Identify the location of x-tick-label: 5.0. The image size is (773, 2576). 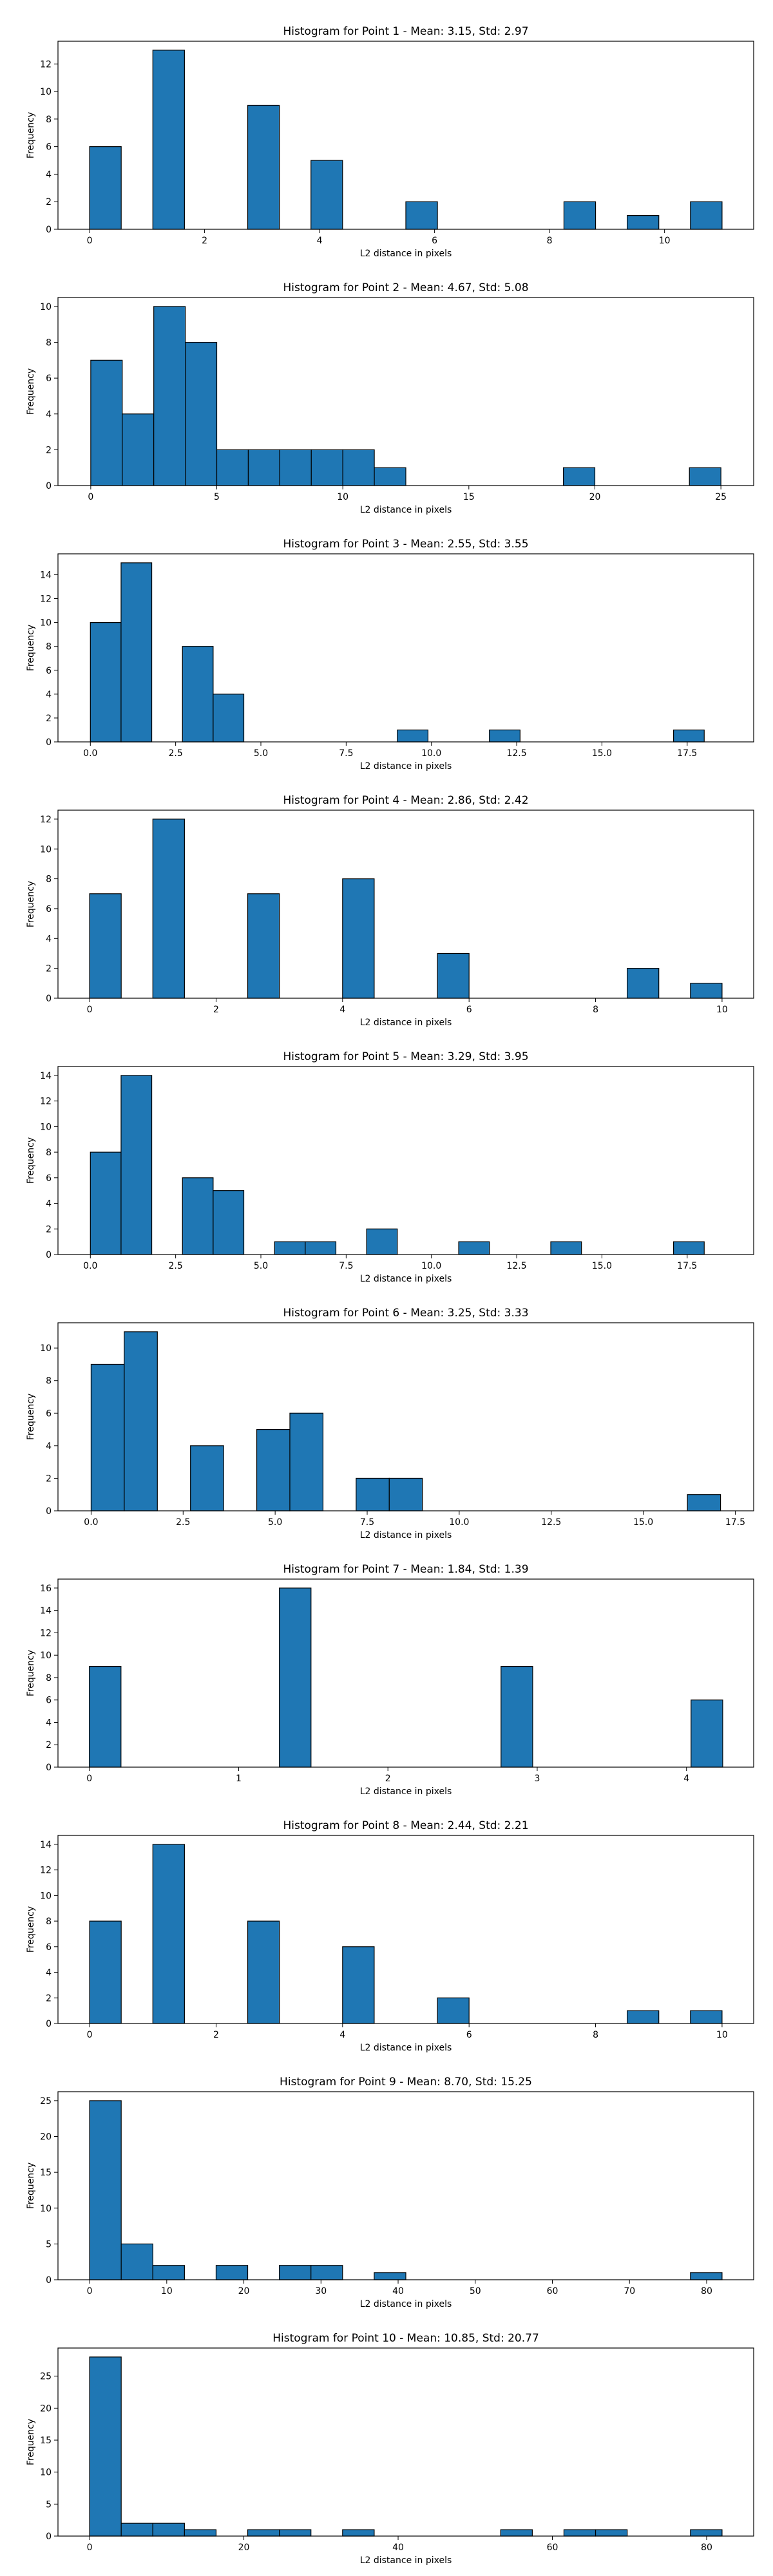
(261, 1266).